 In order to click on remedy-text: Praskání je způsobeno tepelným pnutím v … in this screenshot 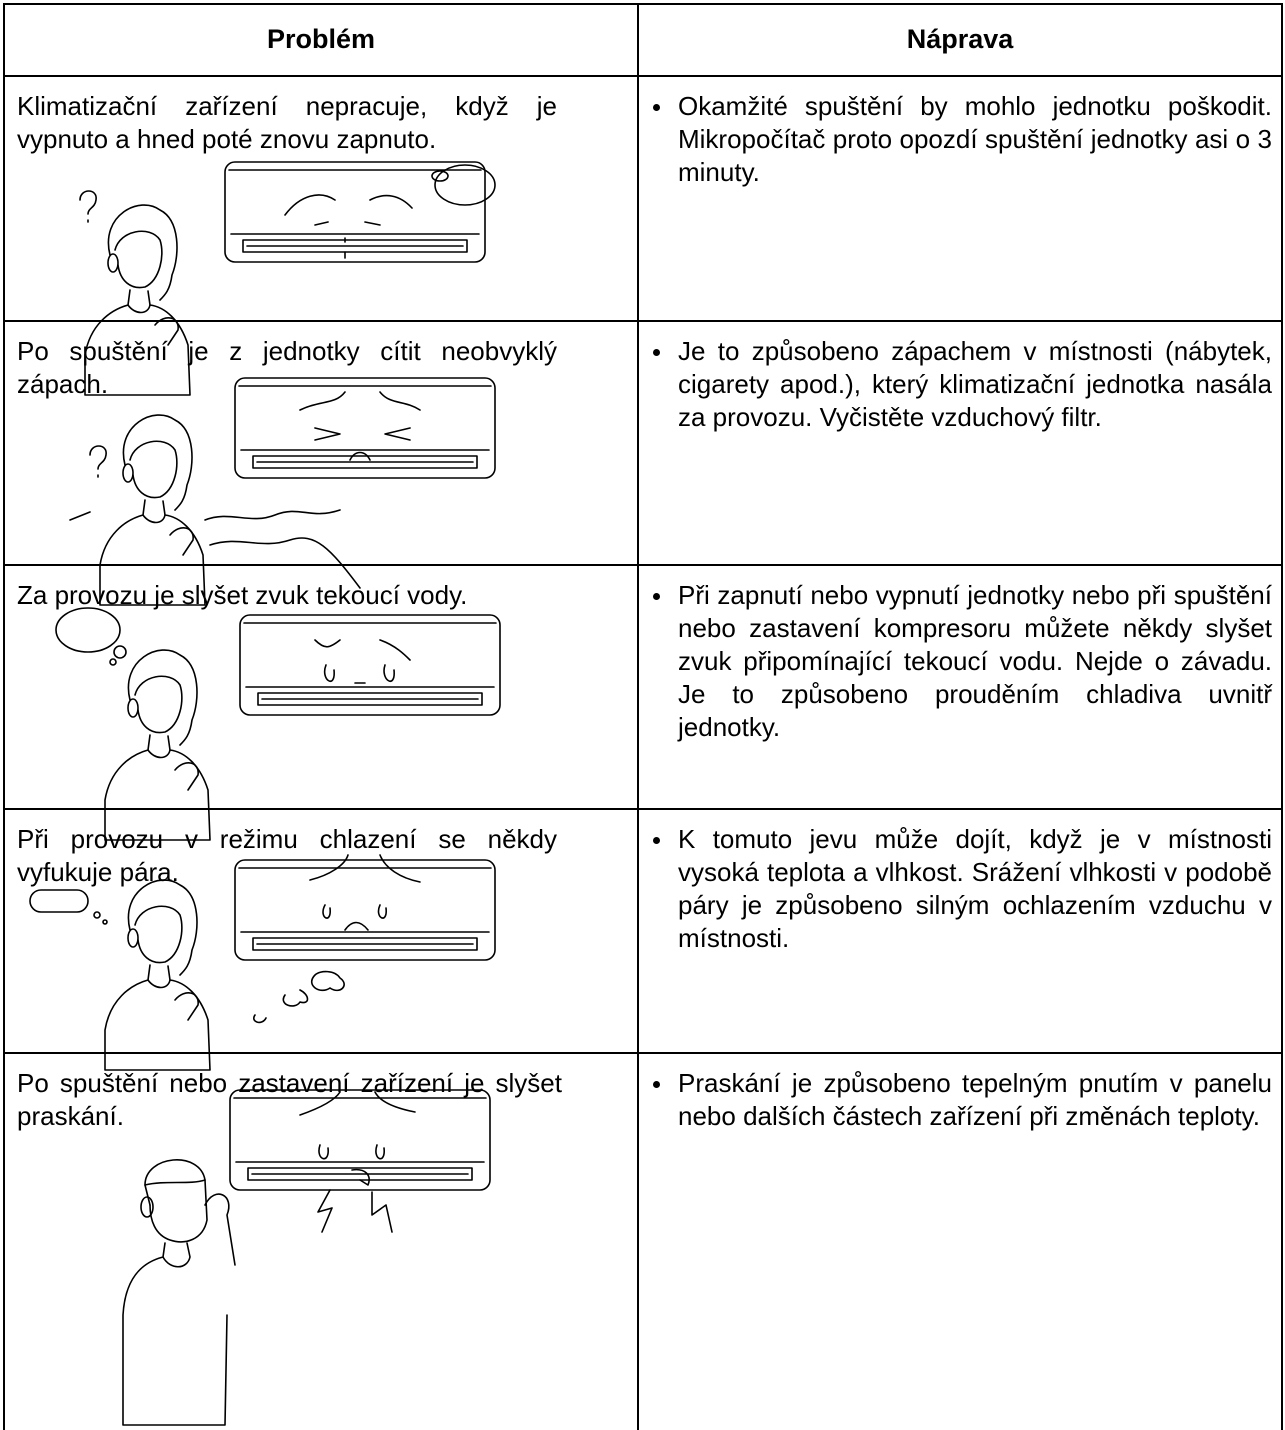, I will do `click(975, 1099)`.